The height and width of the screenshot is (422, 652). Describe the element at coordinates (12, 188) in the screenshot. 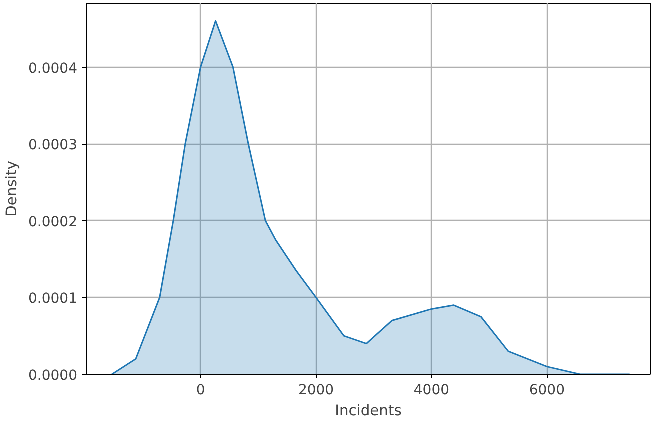

I see `y-axis-title: Density` at that location.